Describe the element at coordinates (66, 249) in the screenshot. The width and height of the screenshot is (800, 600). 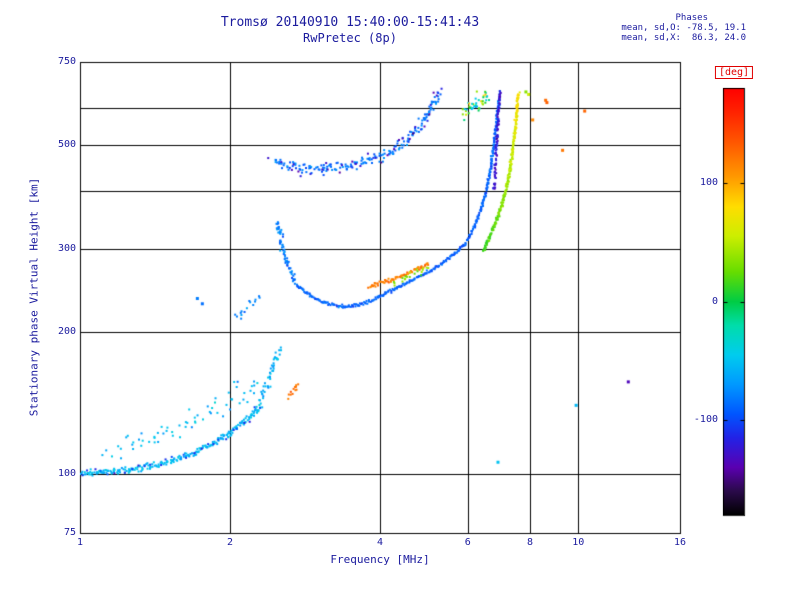
I see `y-tick-label: 300` at that location.